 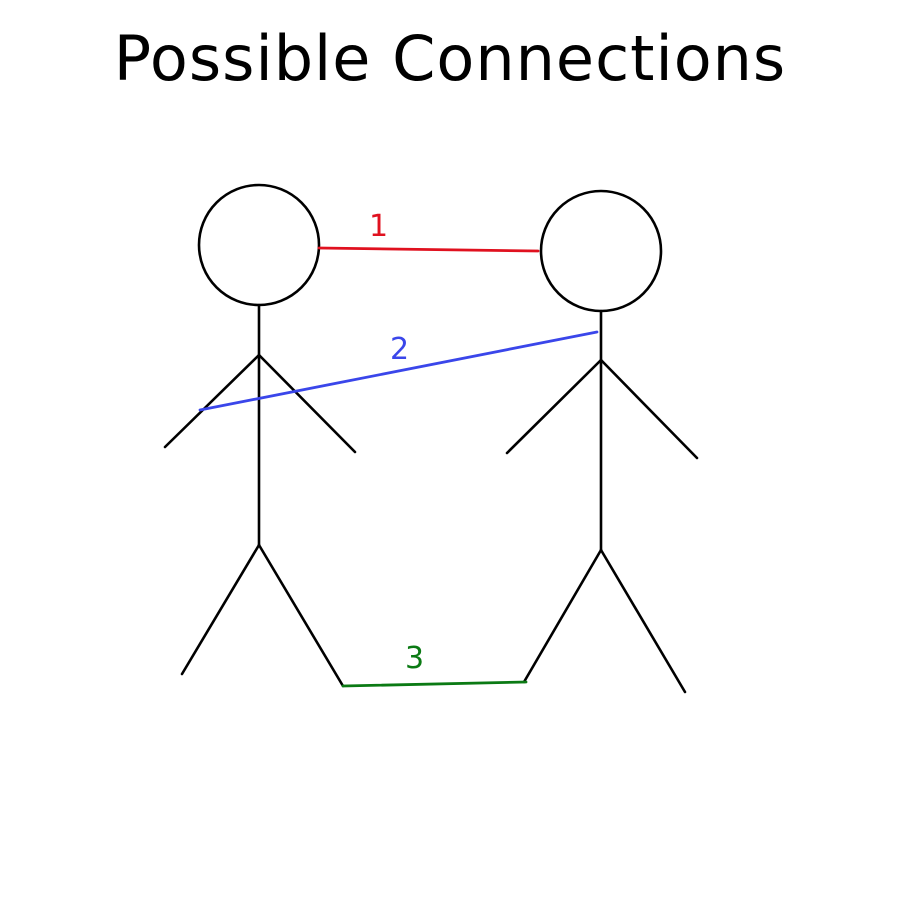 I want to click on right-figure-right-arm, so click(x=649, y=409).